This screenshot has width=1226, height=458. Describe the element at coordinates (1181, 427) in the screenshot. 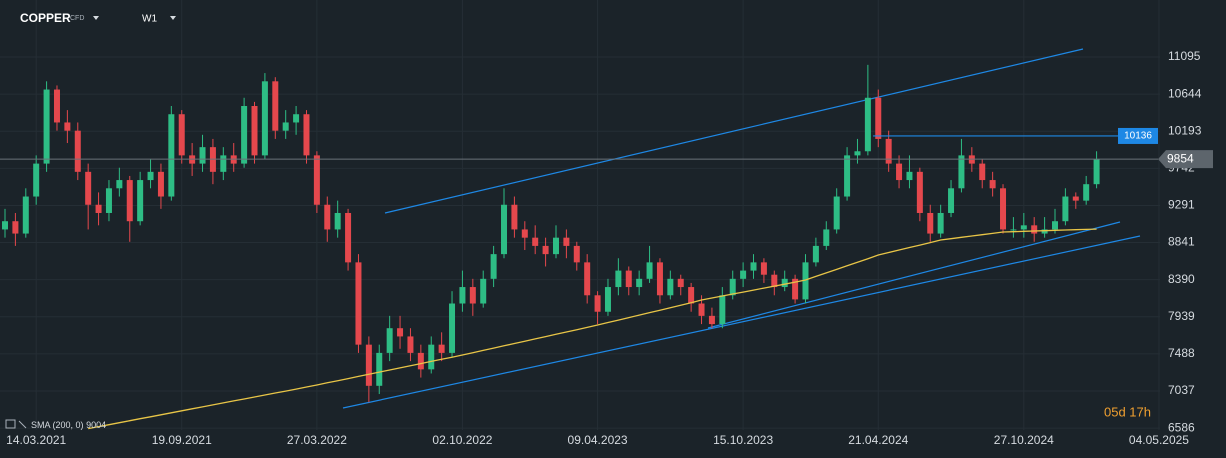

I see `y-tick-label: 6586` at that location.